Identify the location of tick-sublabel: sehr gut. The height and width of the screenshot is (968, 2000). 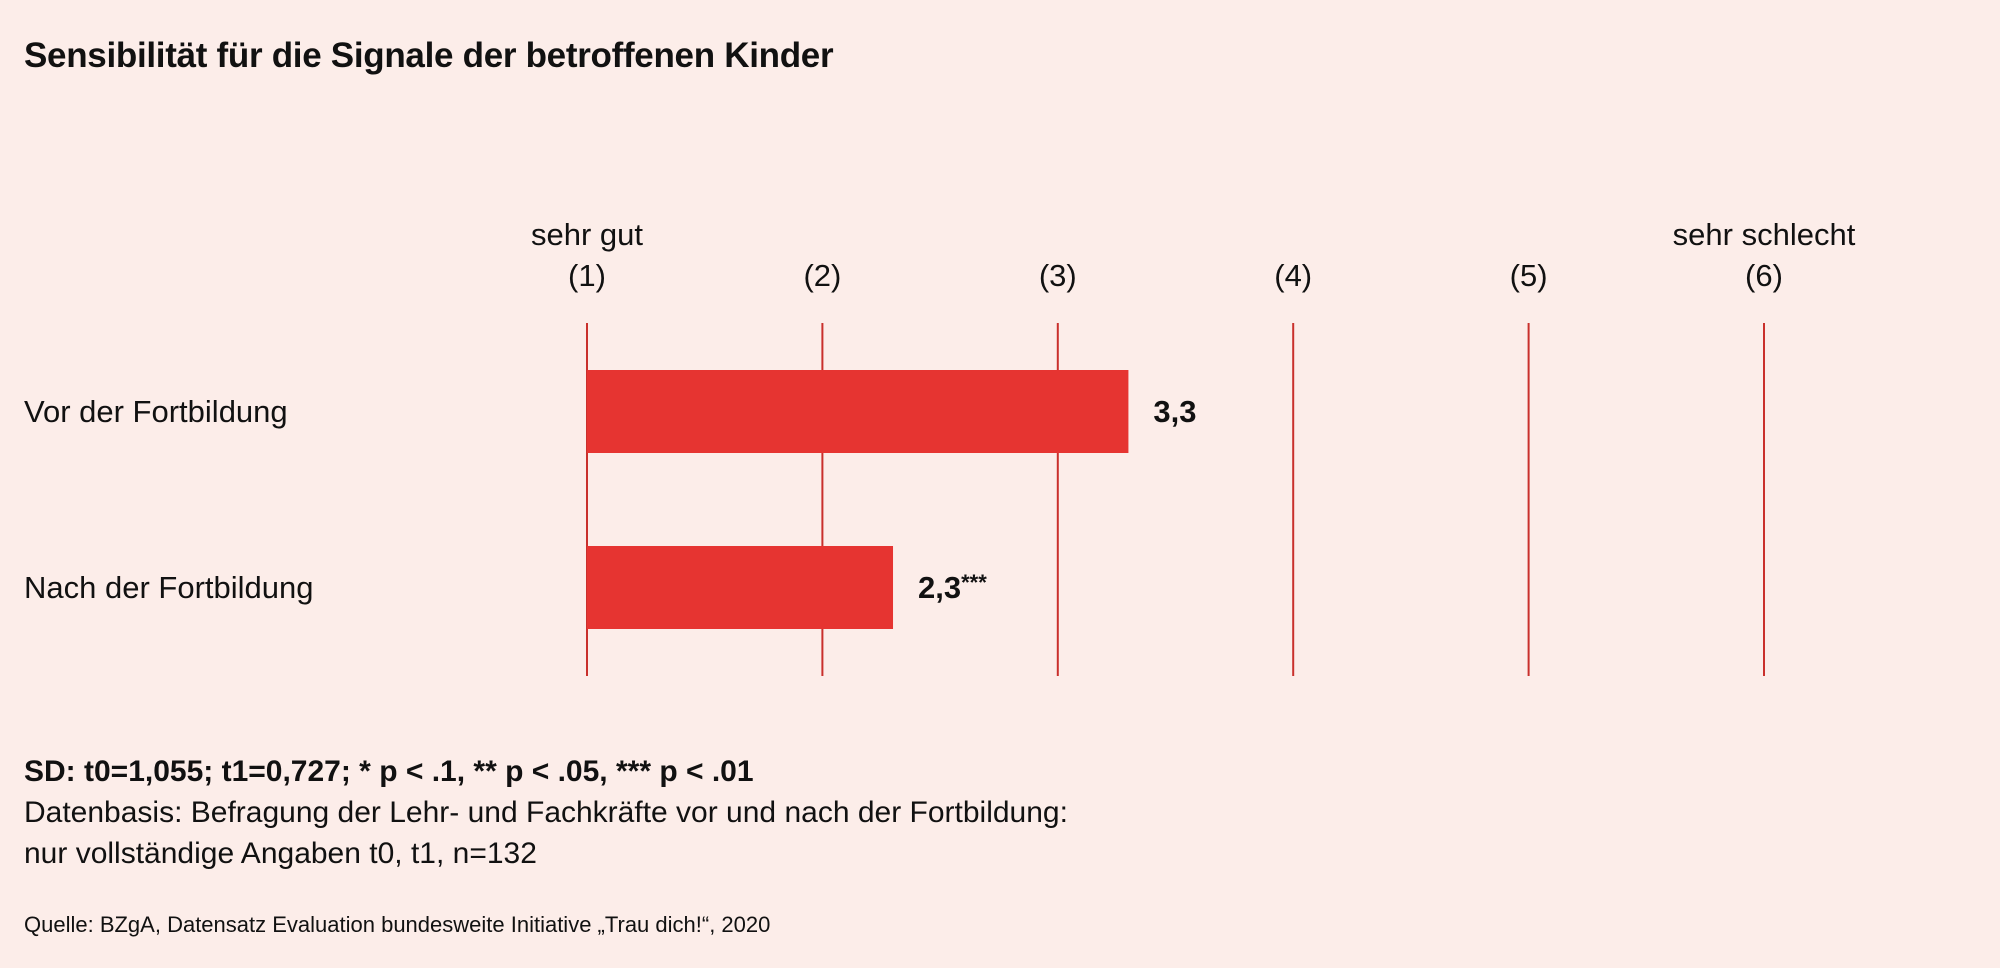
(587, 234).